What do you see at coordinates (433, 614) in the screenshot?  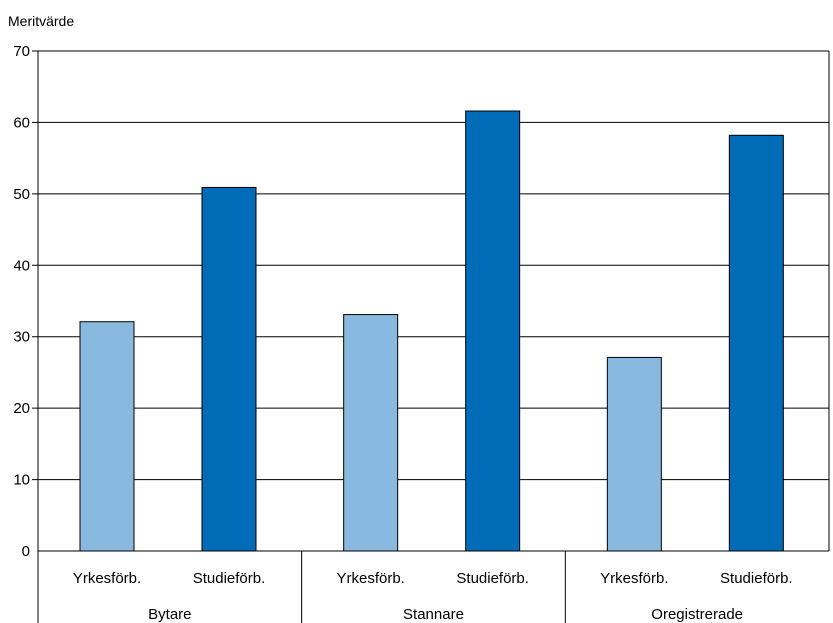 I see `x-group-label-stannare: Stannare` at bounding box center [433, 614].